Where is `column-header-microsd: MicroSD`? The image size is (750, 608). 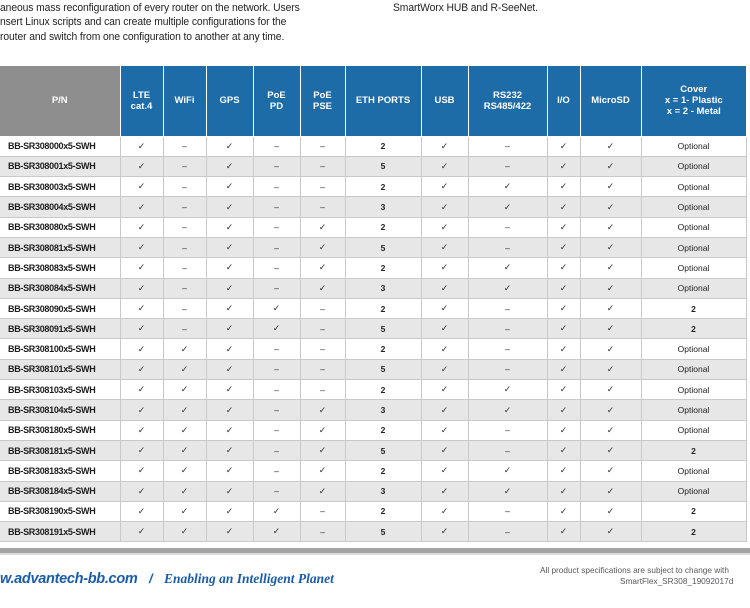 column-header-microsd: MicroSD is located at coordinates (610, 101).